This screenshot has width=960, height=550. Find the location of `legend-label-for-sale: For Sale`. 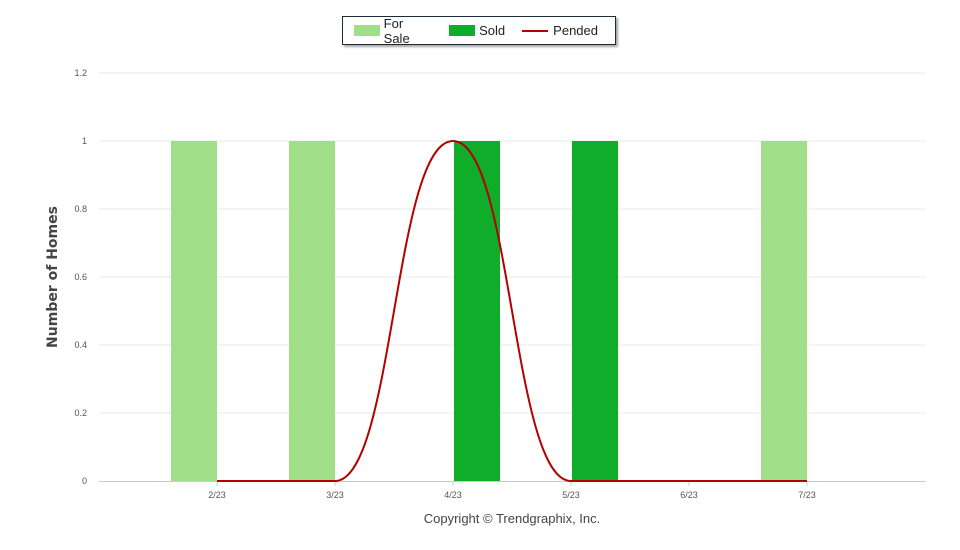

legend-label-for-sale: For Sale is located at coordinates (396, 30).